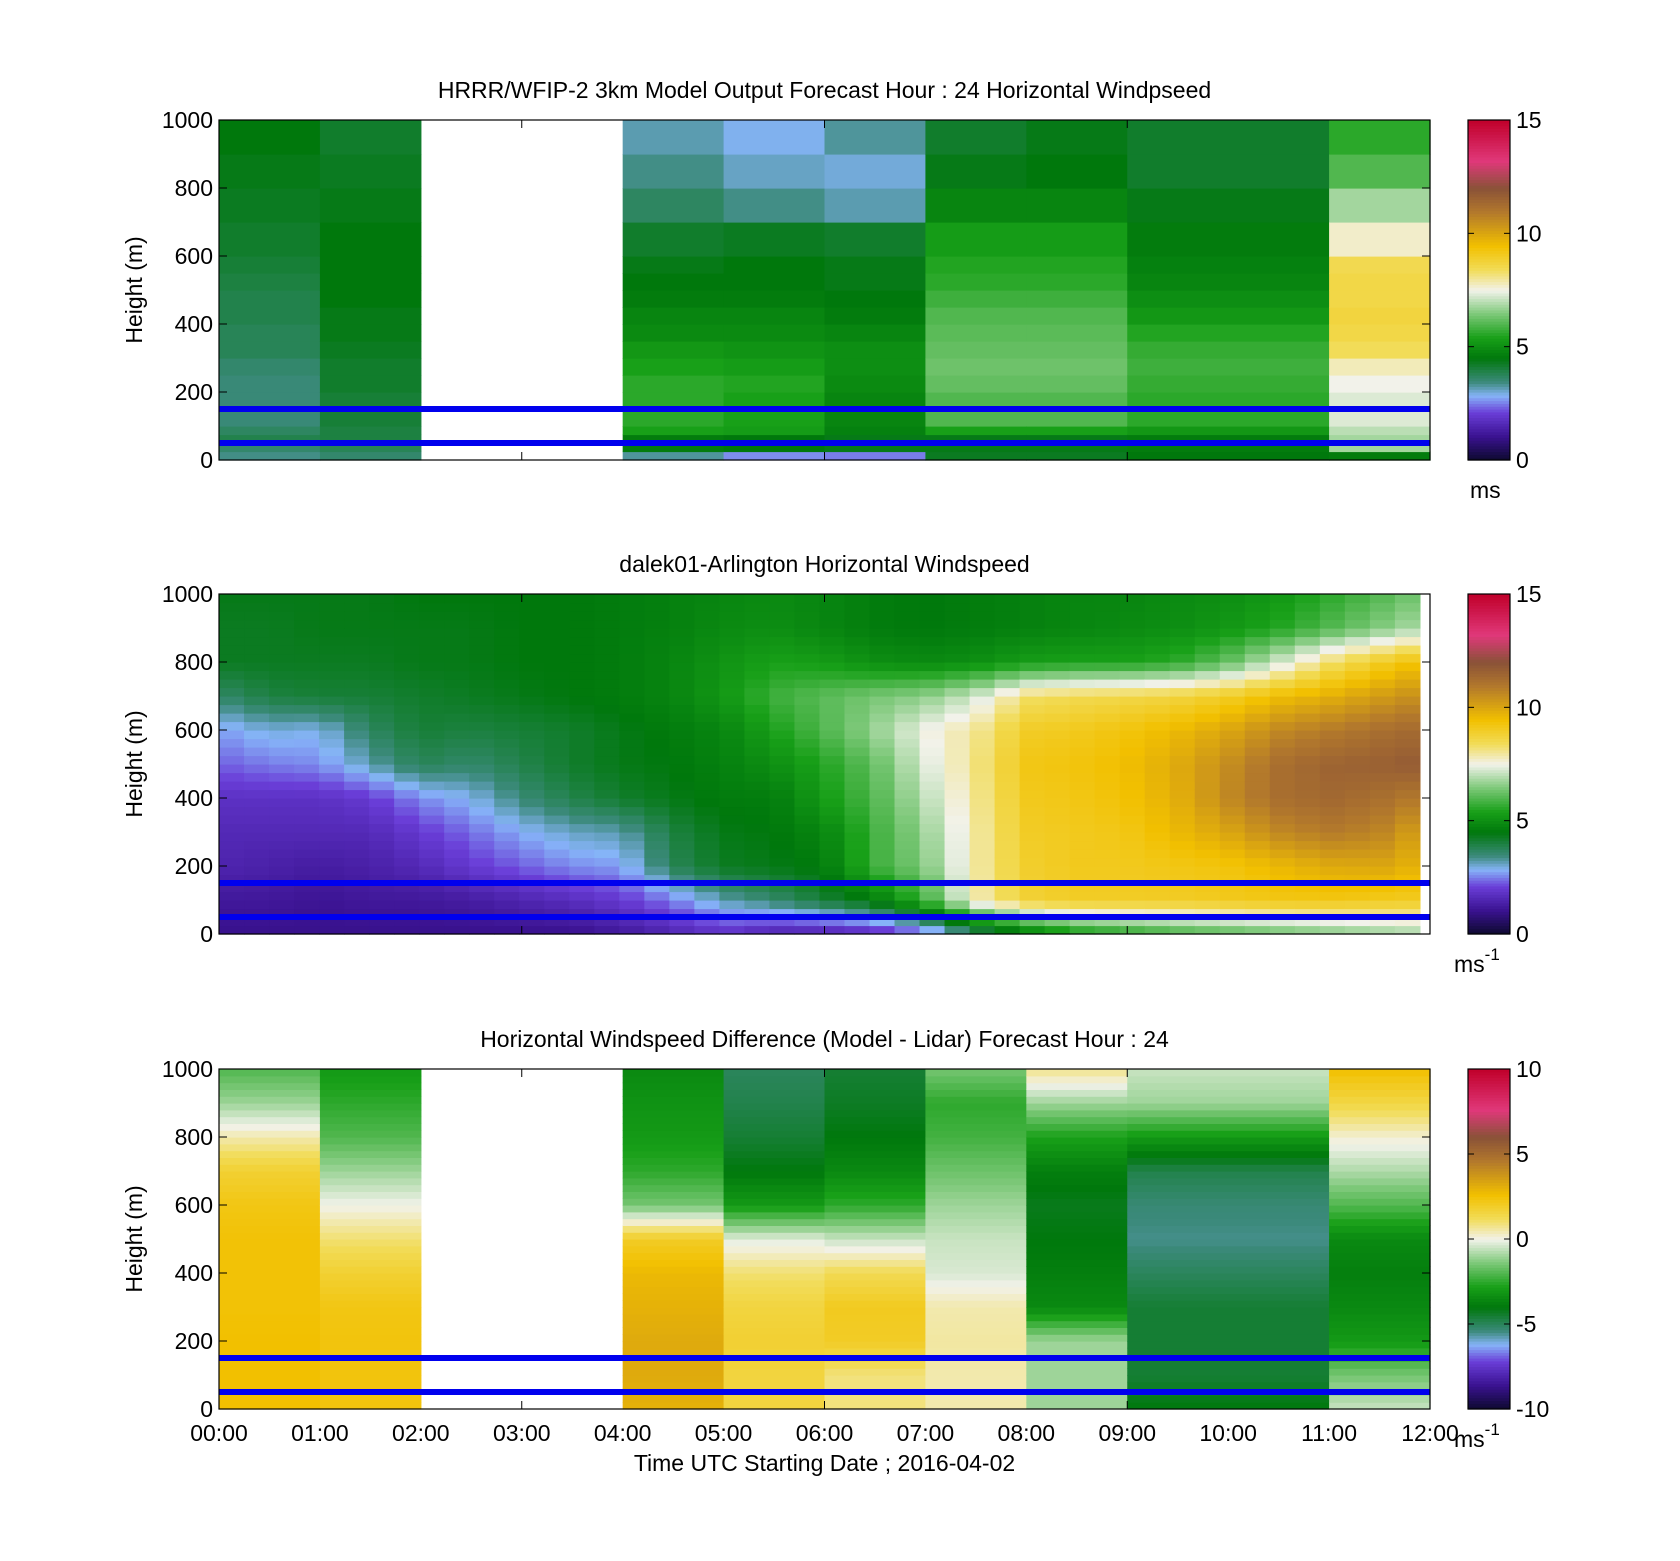  I want to click on x-tick-label: 01:00, so click(320, 1433).